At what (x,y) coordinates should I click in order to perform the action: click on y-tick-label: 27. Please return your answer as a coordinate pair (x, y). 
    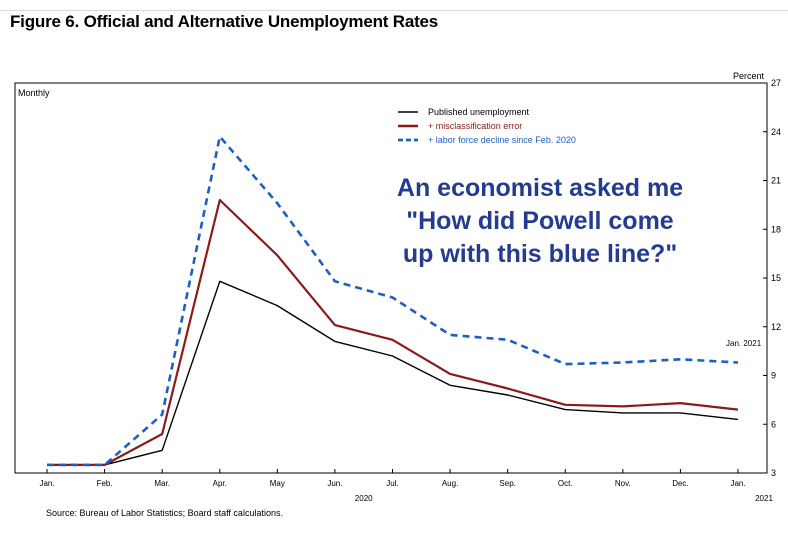
    Looking at the image, I should click on (776, 83).